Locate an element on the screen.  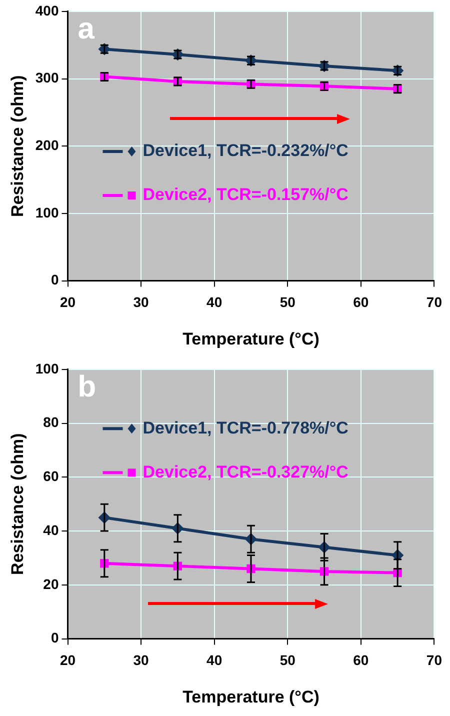
annotation: a is located at coordinates (86, 29).